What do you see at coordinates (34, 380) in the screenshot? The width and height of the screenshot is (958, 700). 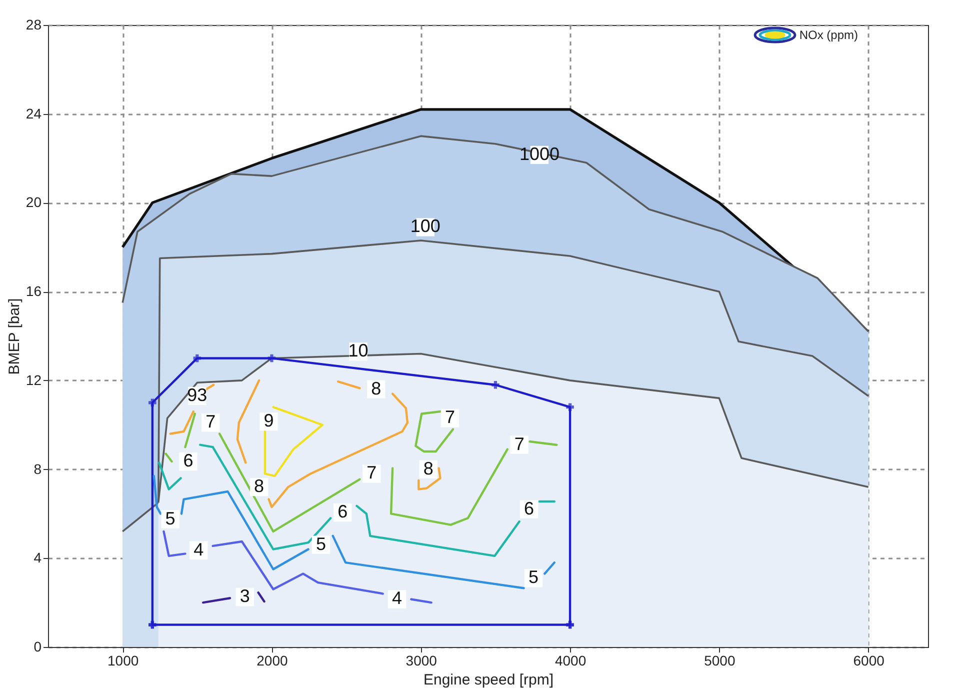 I see `y-tick-label: 12` at bounding box center [34, 380].